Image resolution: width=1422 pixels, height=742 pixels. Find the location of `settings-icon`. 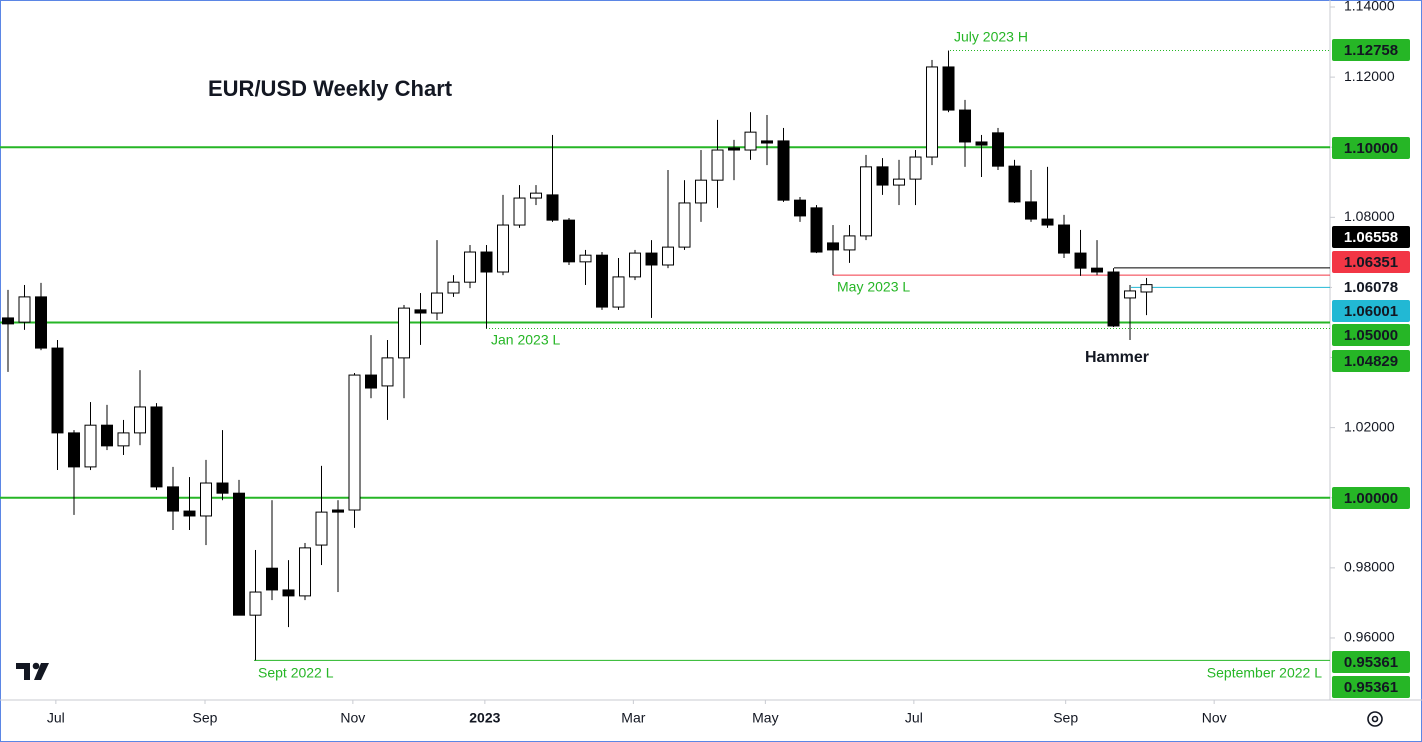

settings-icon is located at coordinates (1375, 719).